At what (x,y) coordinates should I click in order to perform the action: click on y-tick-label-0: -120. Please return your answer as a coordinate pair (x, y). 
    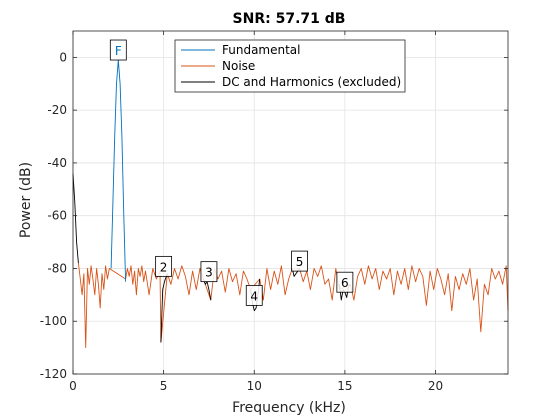
    Looking at the image, I should click on (53, 374).